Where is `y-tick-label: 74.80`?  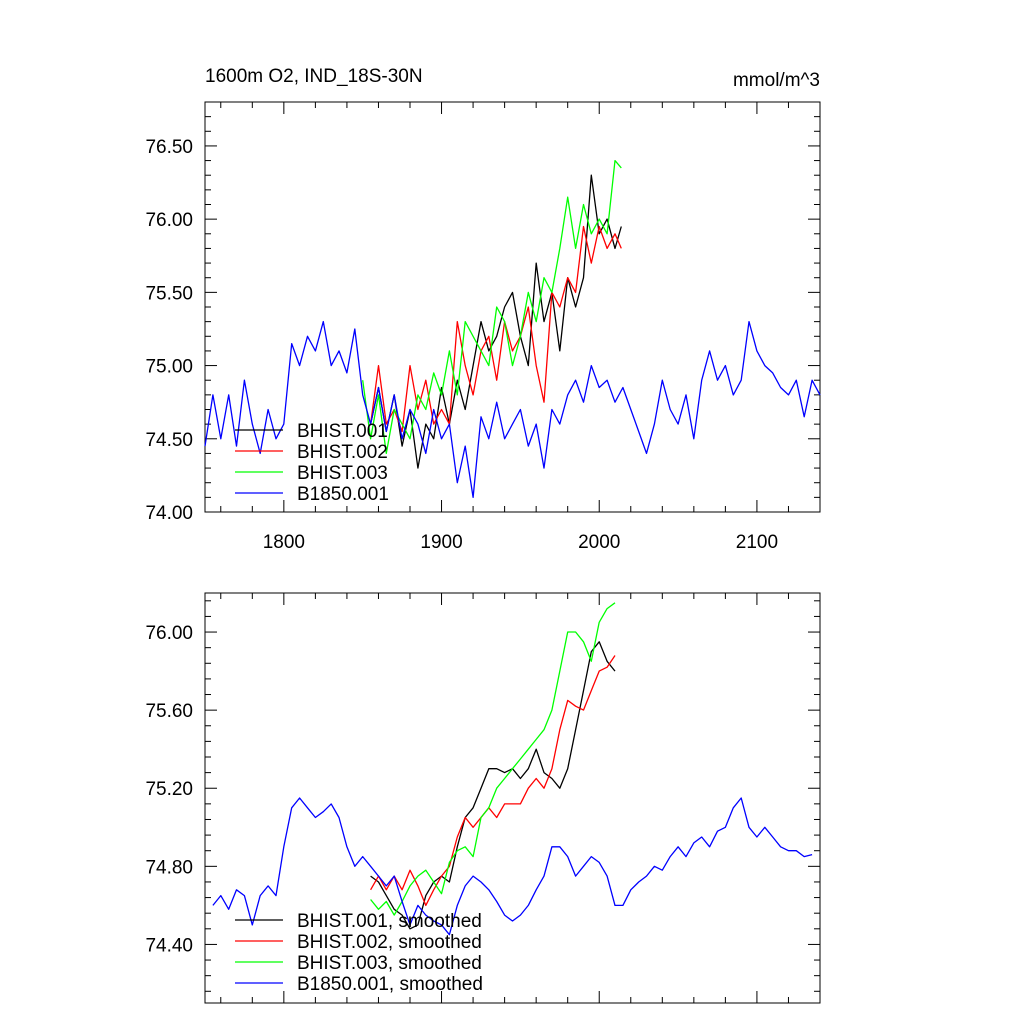 y-tick-label: 74.80 is located at coordinates (169, 867).